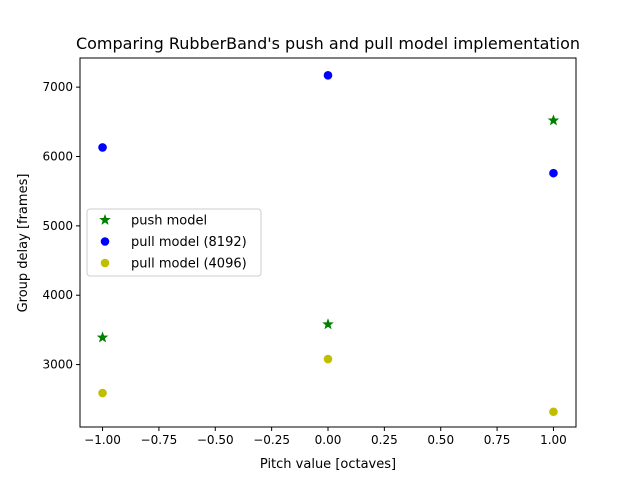 This screenshot has width=640, height=484. I want to click on legend-box, so click(174, 242).